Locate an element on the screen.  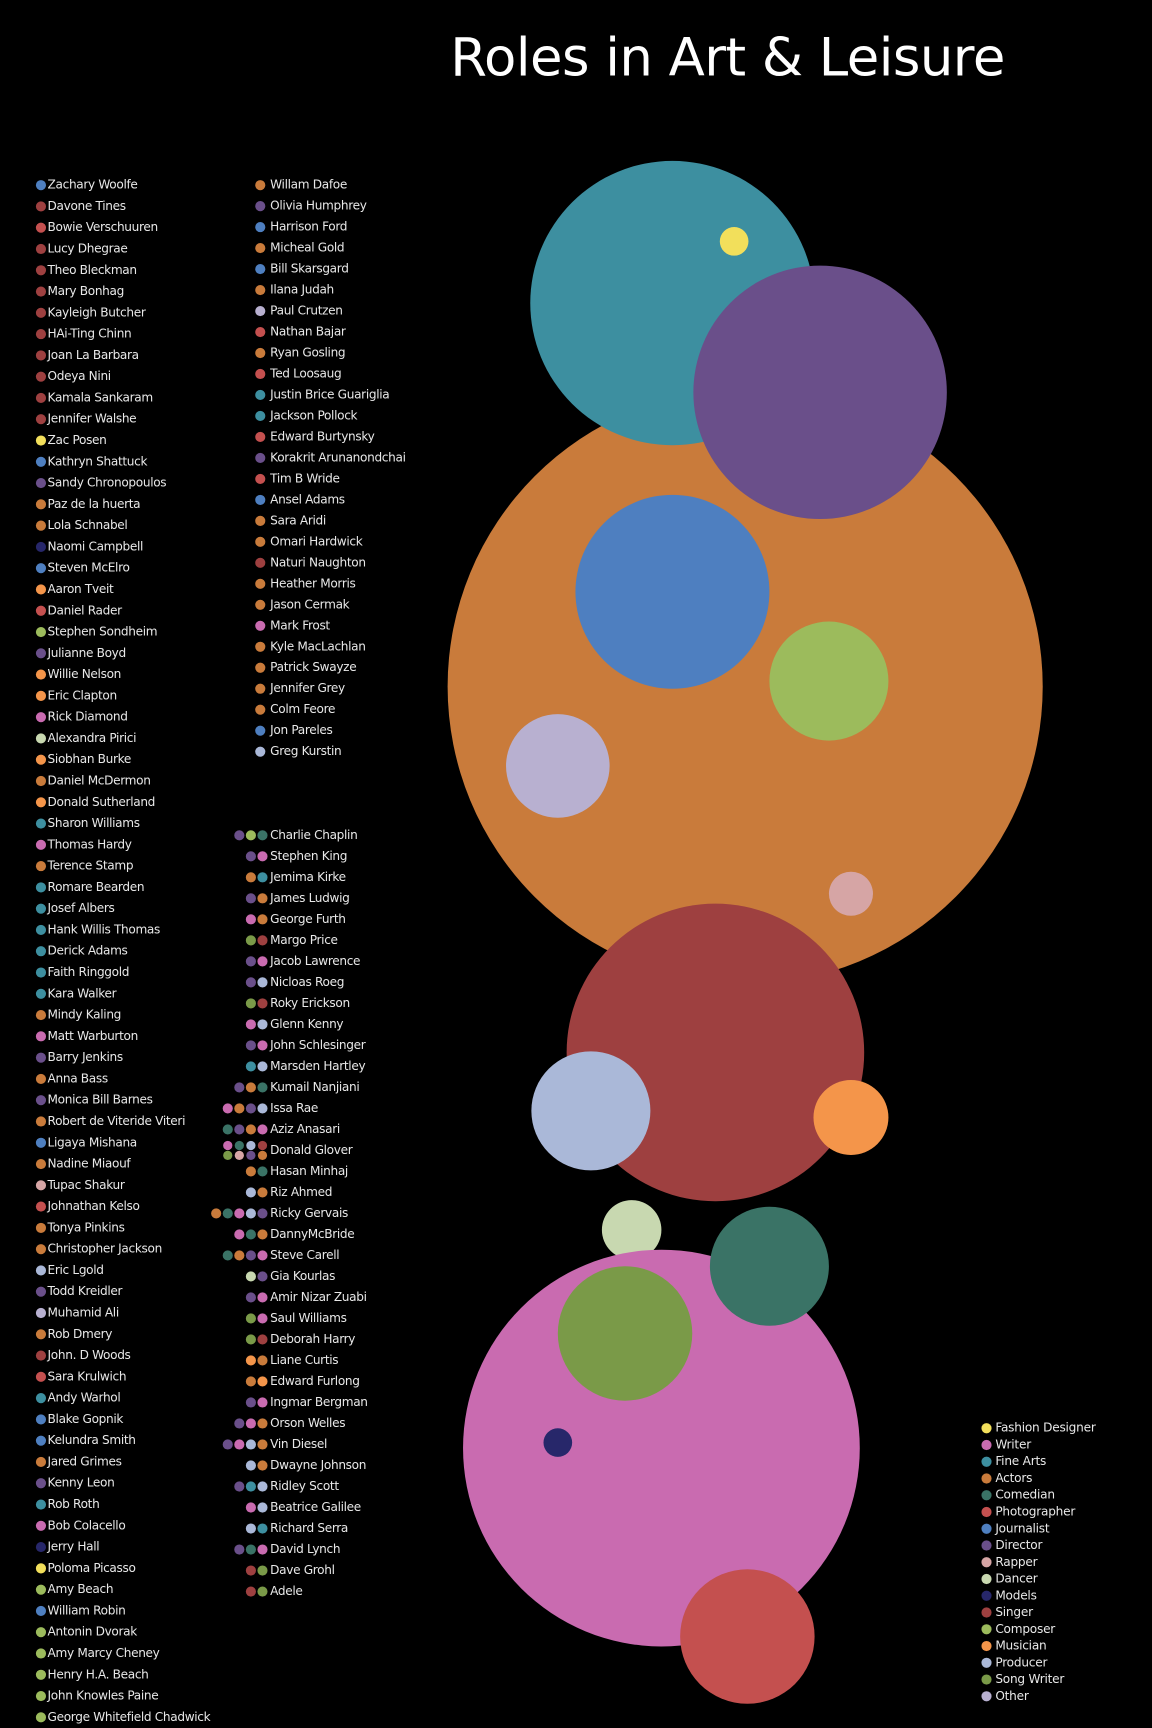
person-name: Paul Crutzen is located at coordinates (306, 311).